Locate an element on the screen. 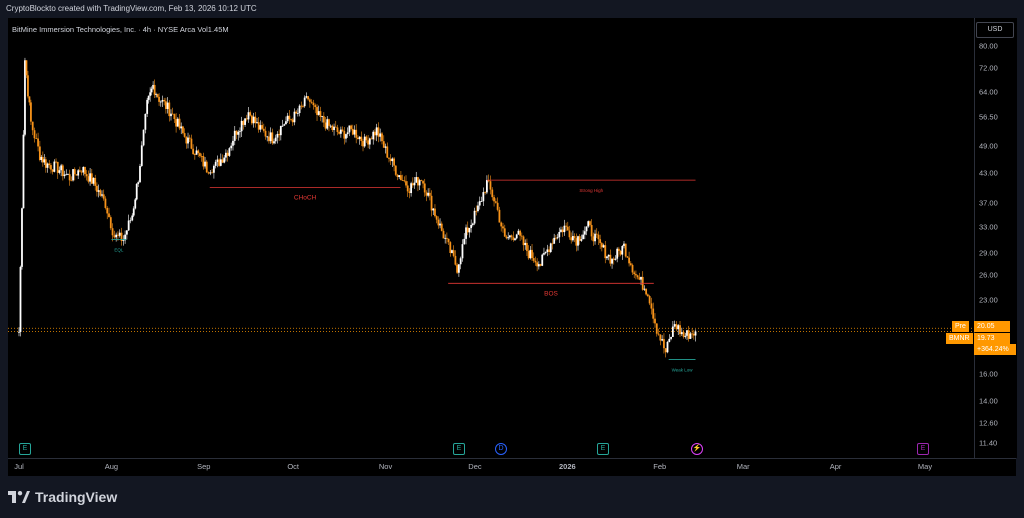 This screenshot has width=1024, height=518. tradingview-logo: TradingView is located at coordinates (62, 497).